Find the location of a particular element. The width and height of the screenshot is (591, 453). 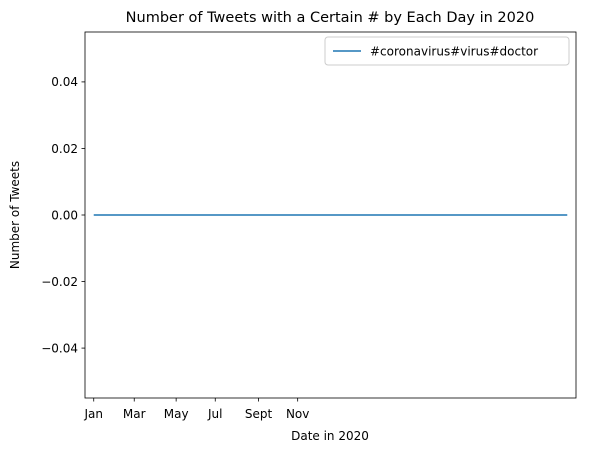

y-tick-label-0: −0.04 is located at coordinates (59, 348).